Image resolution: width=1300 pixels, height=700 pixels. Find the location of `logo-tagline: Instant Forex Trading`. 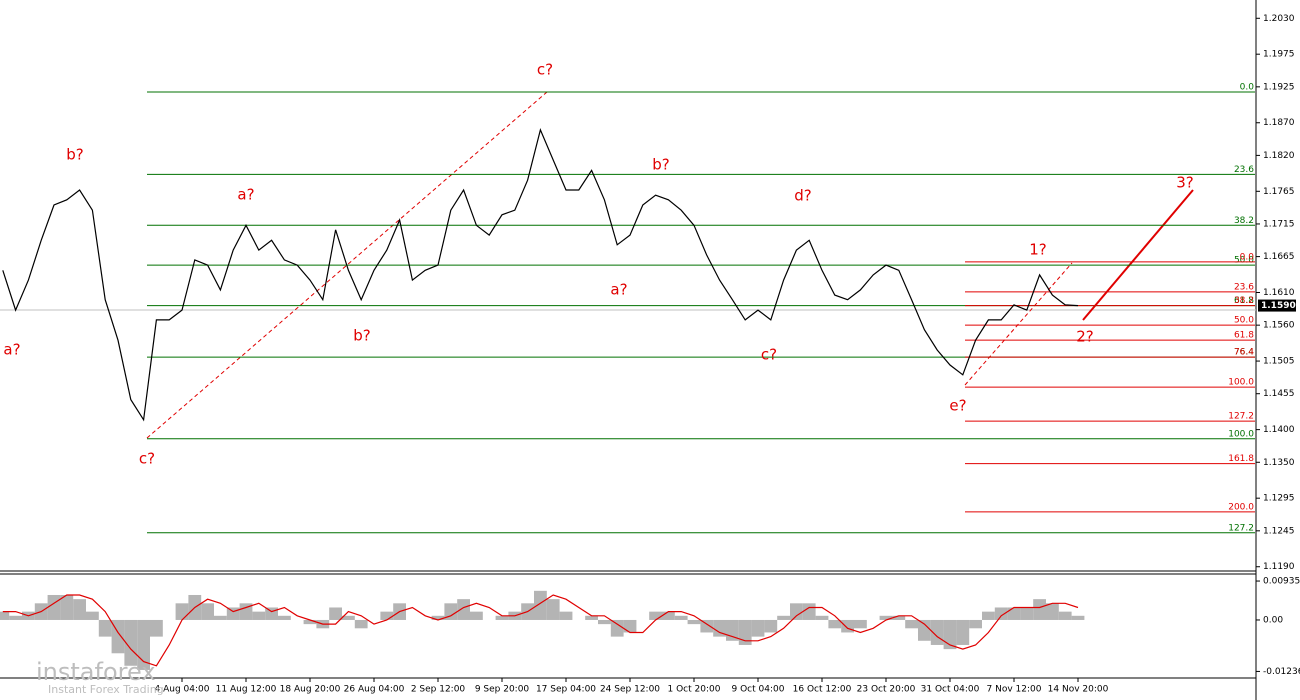

logo-tagline: Instant Forex Trading is located at coordinates (106, 689).